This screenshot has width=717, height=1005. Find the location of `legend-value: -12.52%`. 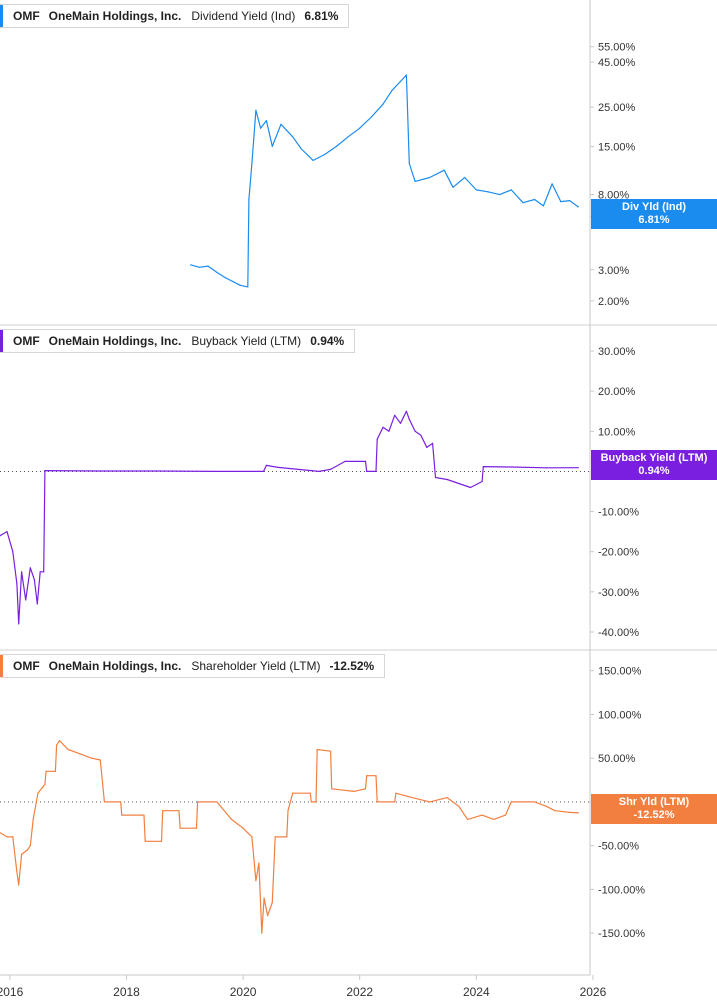

legend-value: -12.52% is located at coordinates (352, 666).